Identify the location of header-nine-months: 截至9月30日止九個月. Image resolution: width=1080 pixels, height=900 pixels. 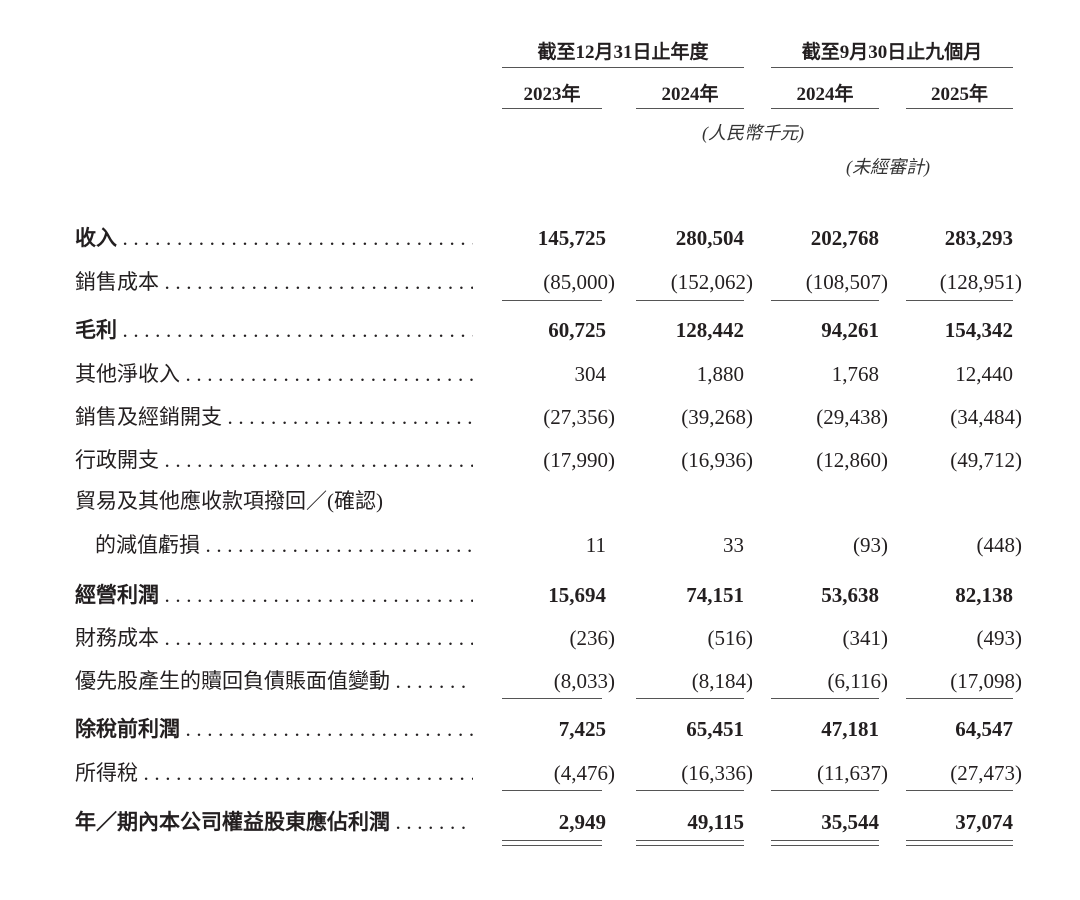
(892, 52).